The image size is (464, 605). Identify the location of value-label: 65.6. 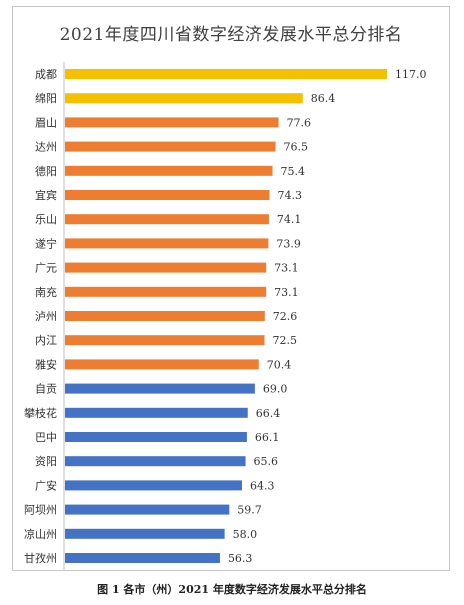
(266, 461).